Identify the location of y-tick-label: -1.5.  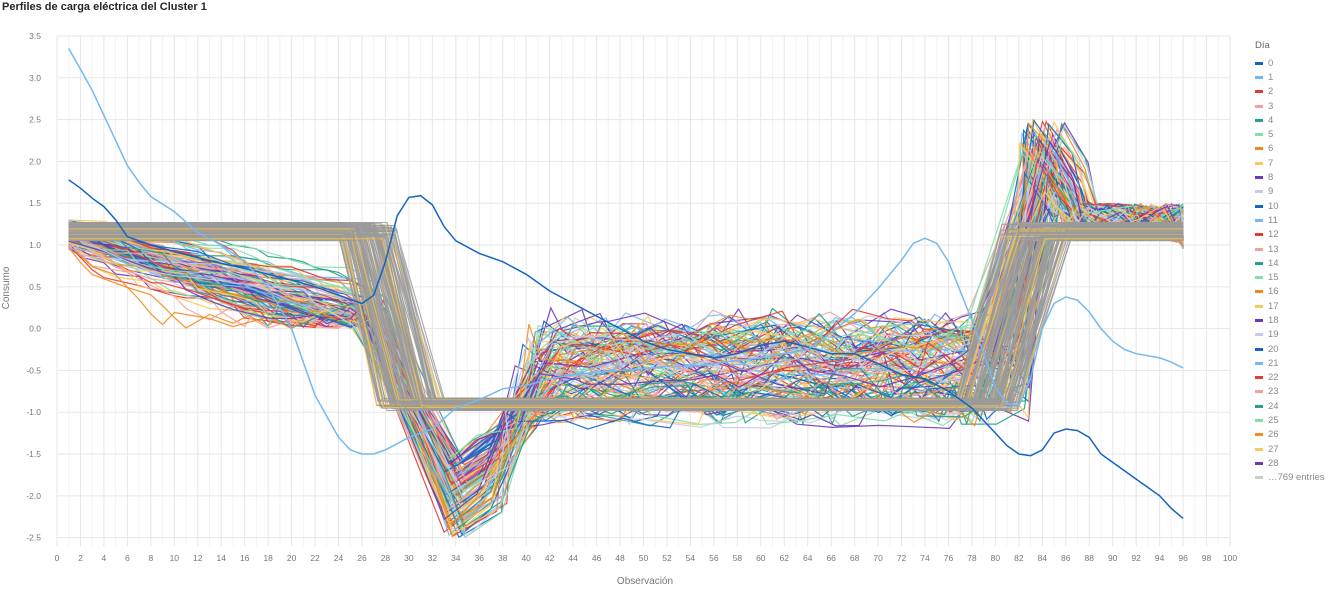
(33, 454).